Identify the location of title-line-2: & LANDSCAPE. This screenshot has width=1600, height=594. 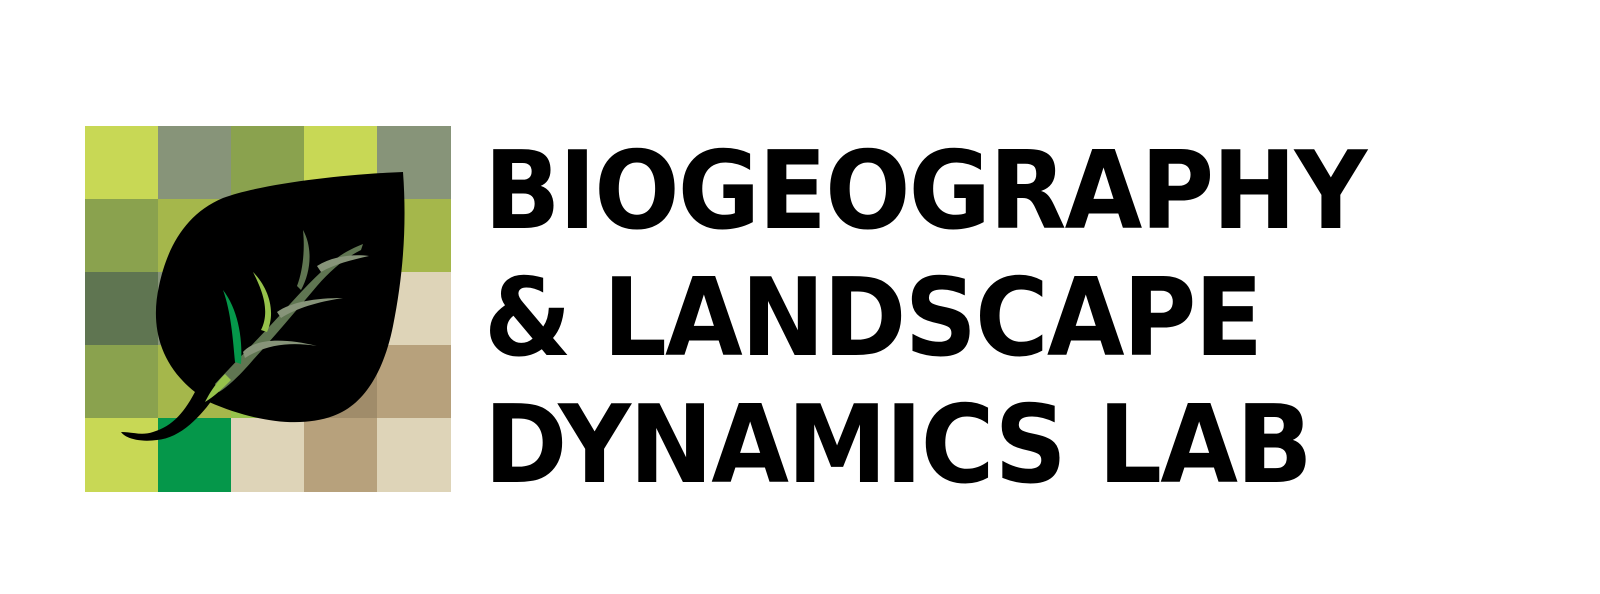
(873, 318).